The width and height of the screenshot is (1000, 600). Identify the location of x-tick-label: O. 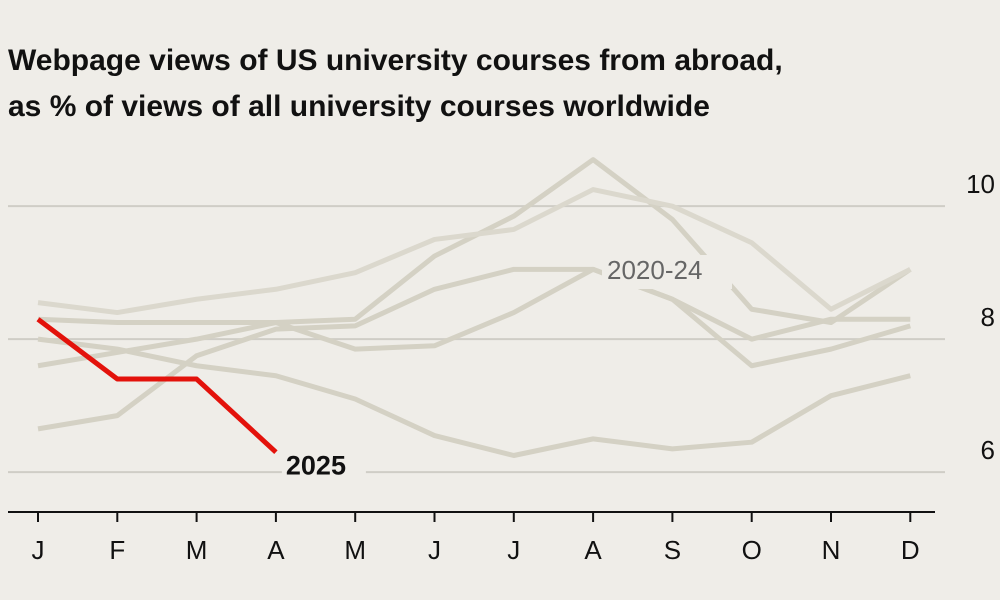
(752, 550).